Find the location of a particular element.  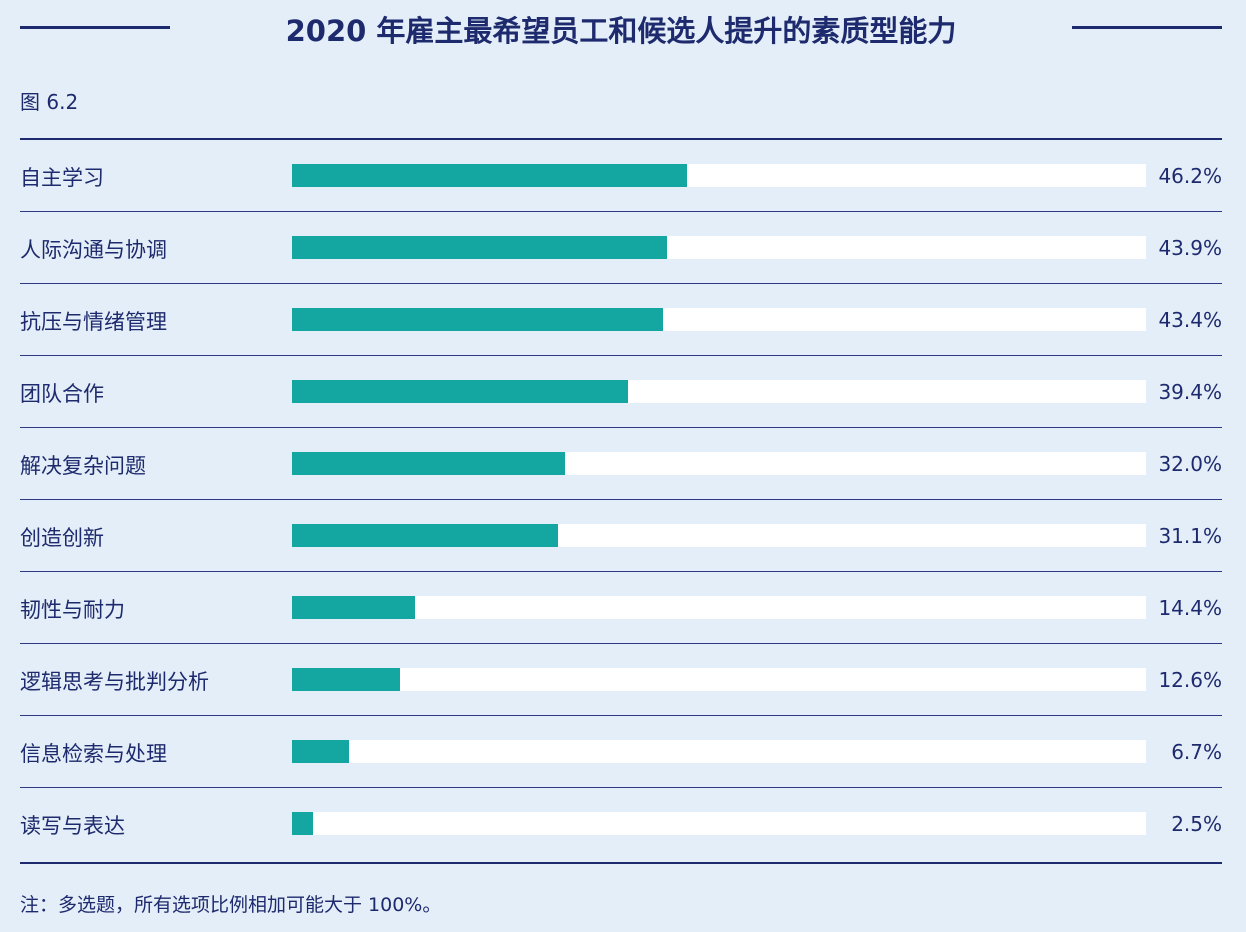

chart-row: 韧性与耐力 14.4% is located at coordinates (623, 608).